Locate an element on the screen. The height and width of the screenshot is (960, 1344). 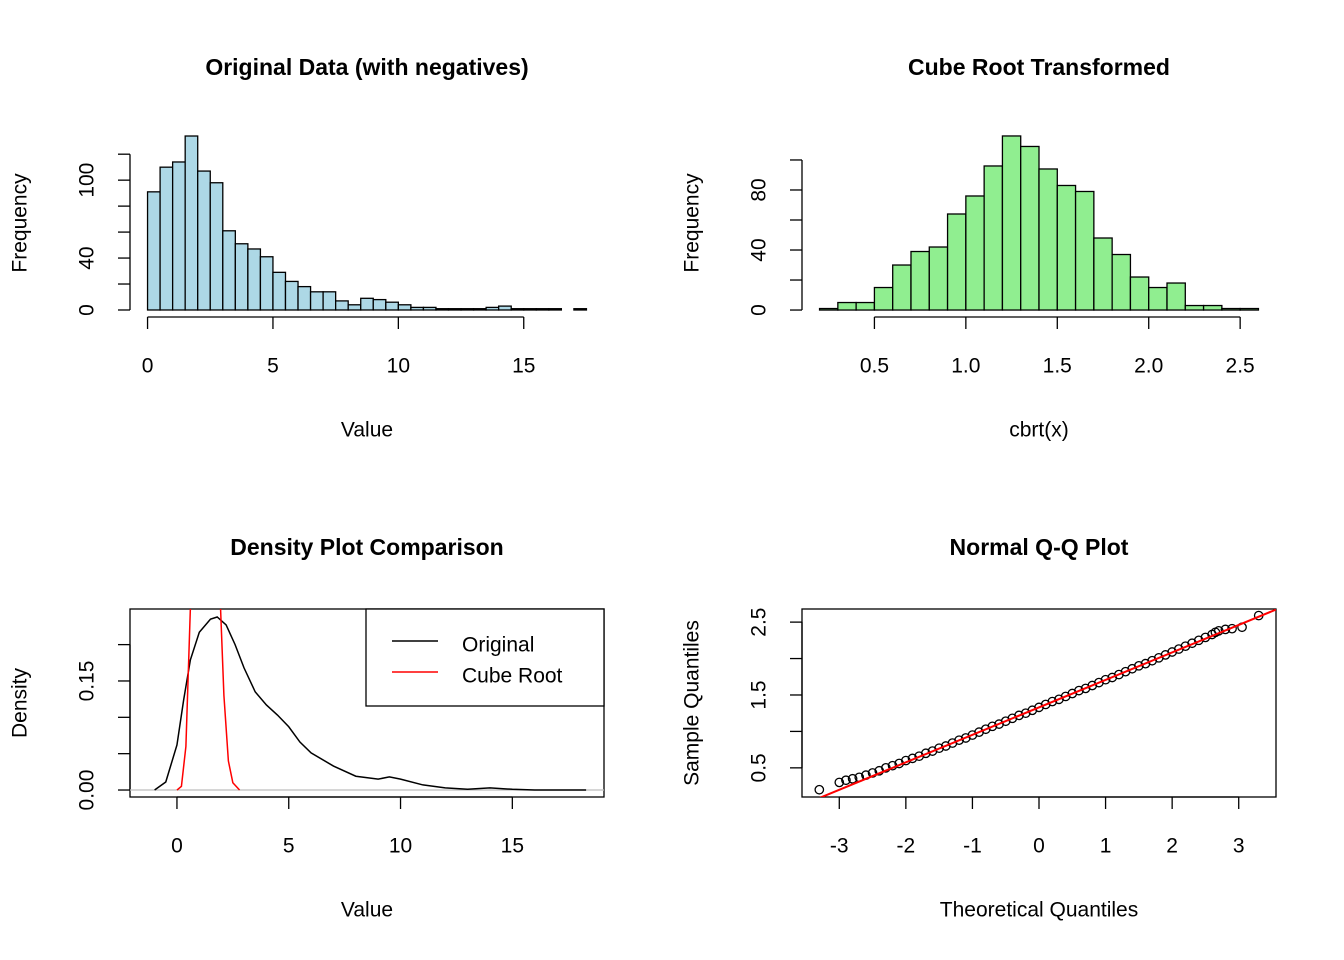
chart-title: Density Plot Comparison is located at coordinates (366, 547).